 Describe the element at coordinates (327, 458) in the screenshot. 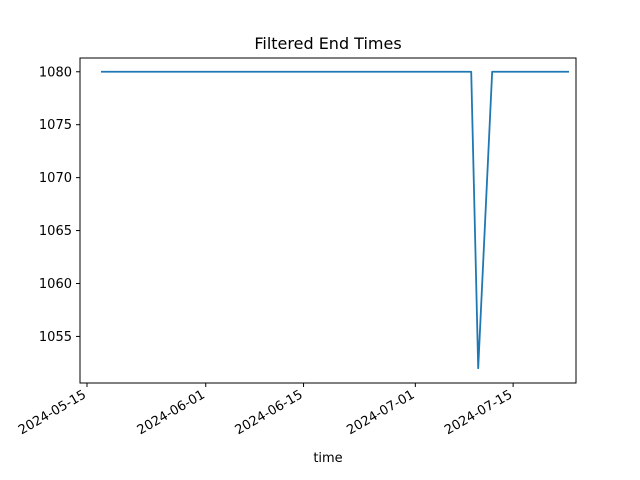

I see `x-axis-label: time` at that location.